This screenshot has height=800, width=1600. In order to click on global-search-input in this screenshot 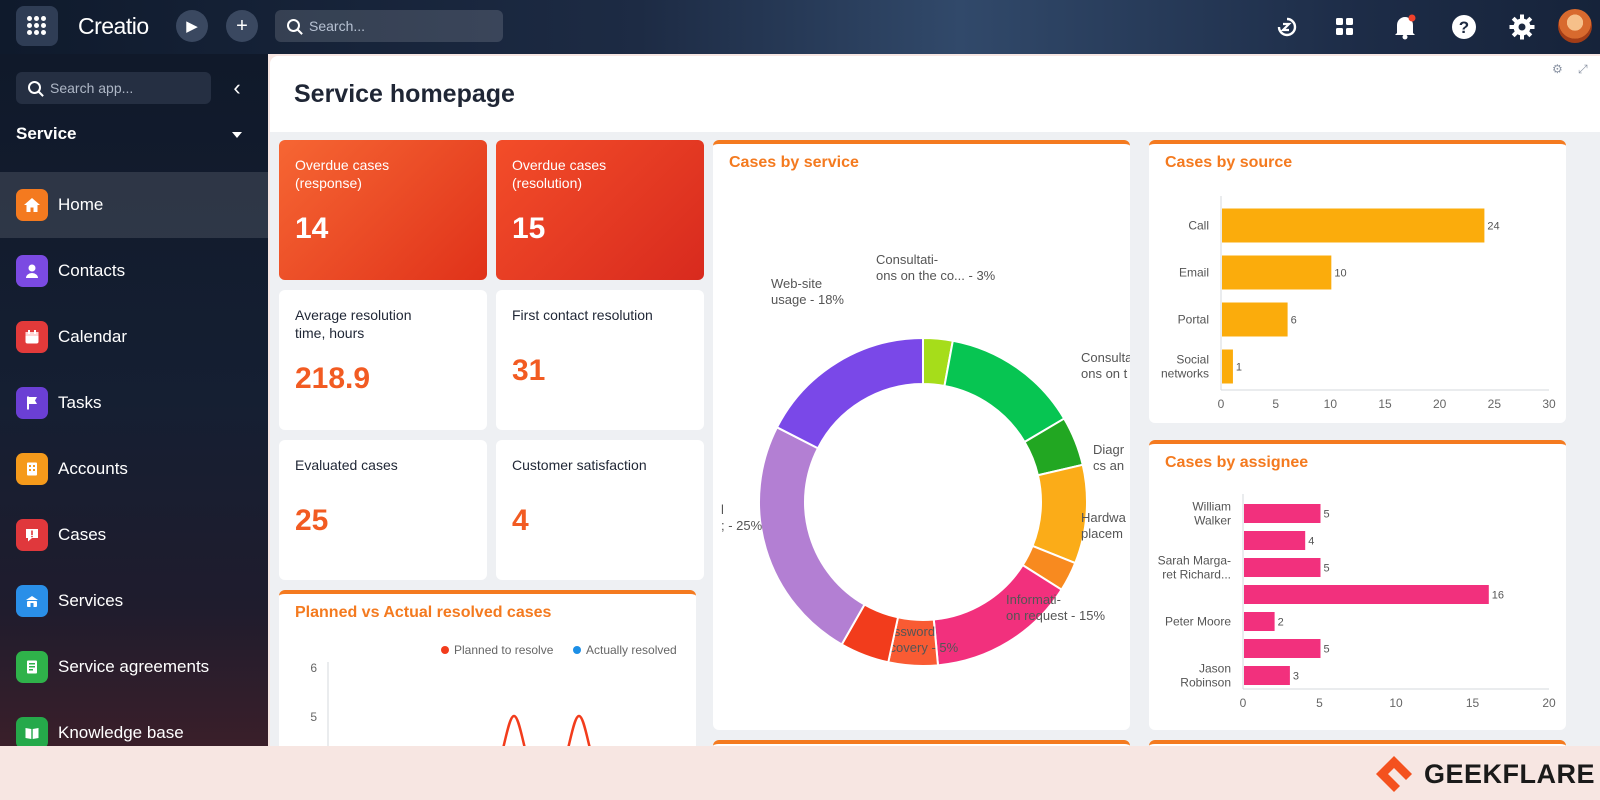, I will do `click(399, 26)`.